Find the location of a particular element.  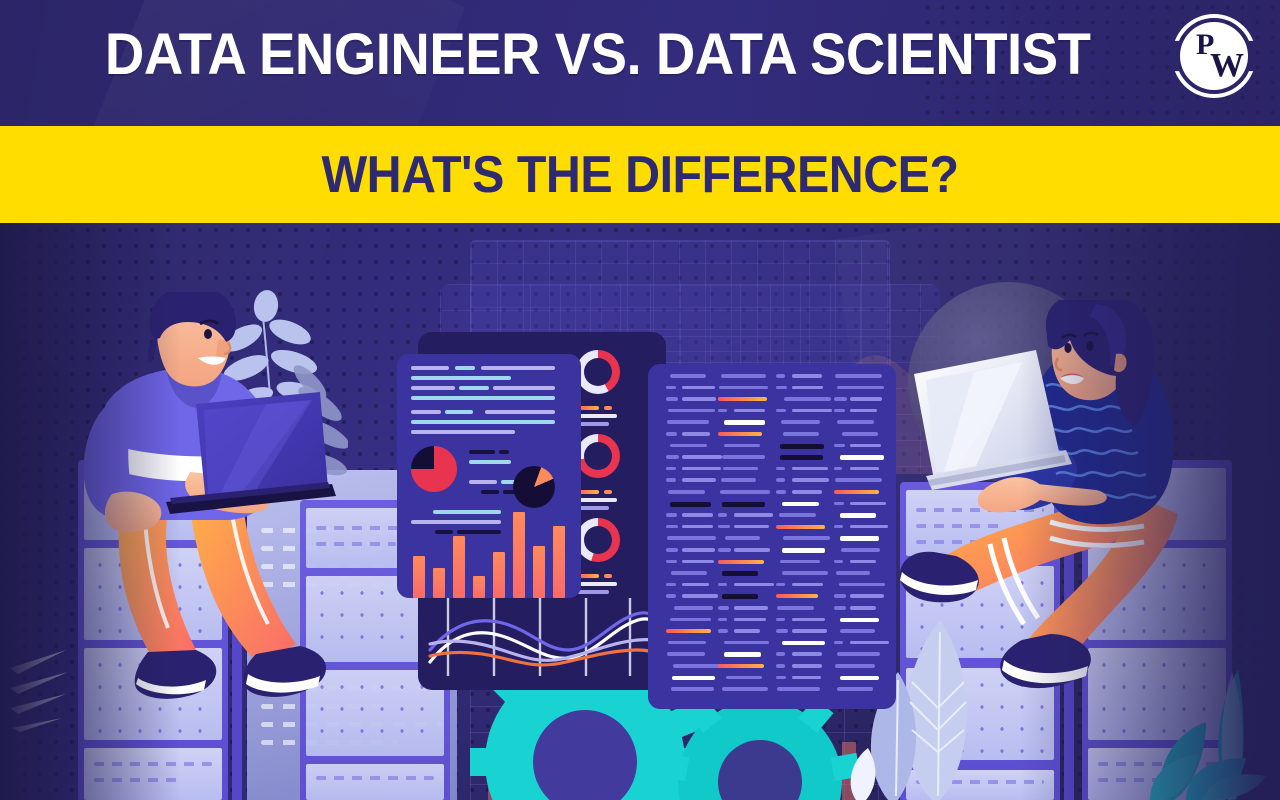

pw-logo: P W is located at coordinates (1214, 56).